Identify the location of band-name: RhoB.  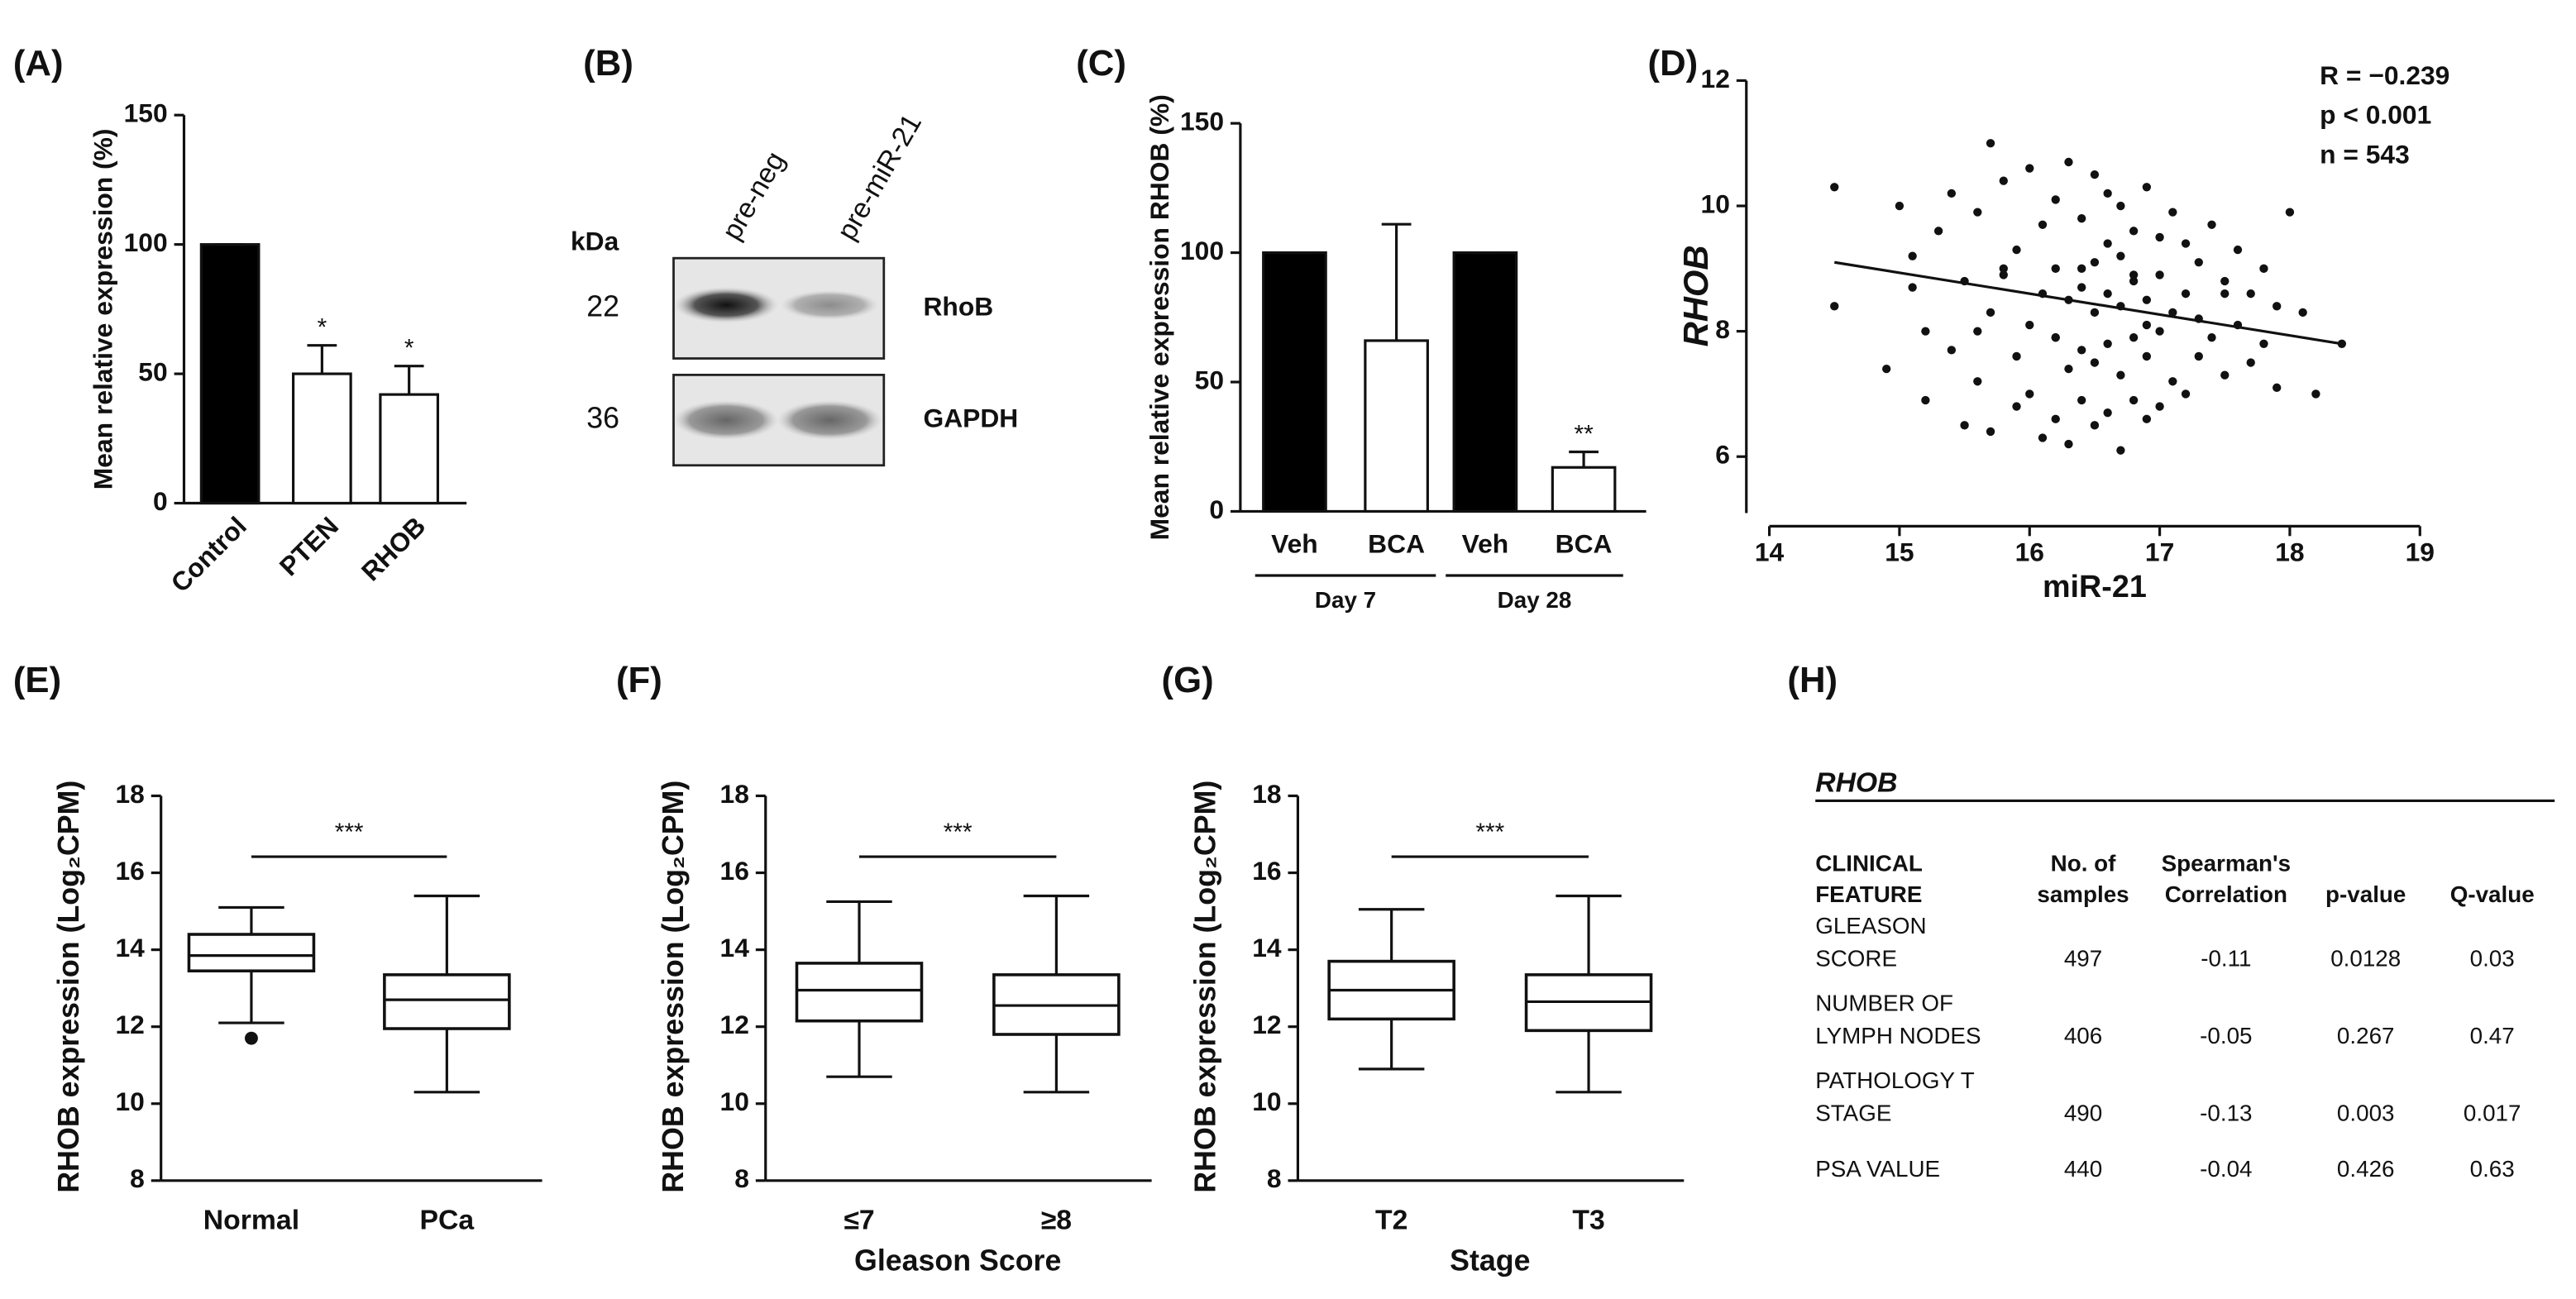
(958, 306).